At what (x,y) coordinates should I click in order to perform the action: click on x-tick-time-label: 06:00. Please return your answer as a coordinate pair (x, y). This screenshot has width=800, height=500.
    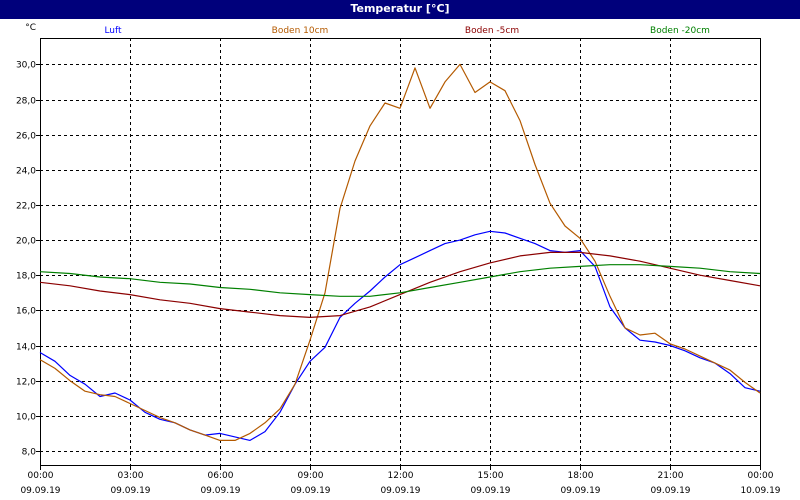
    Looking at the image, I should click on (221, 476).